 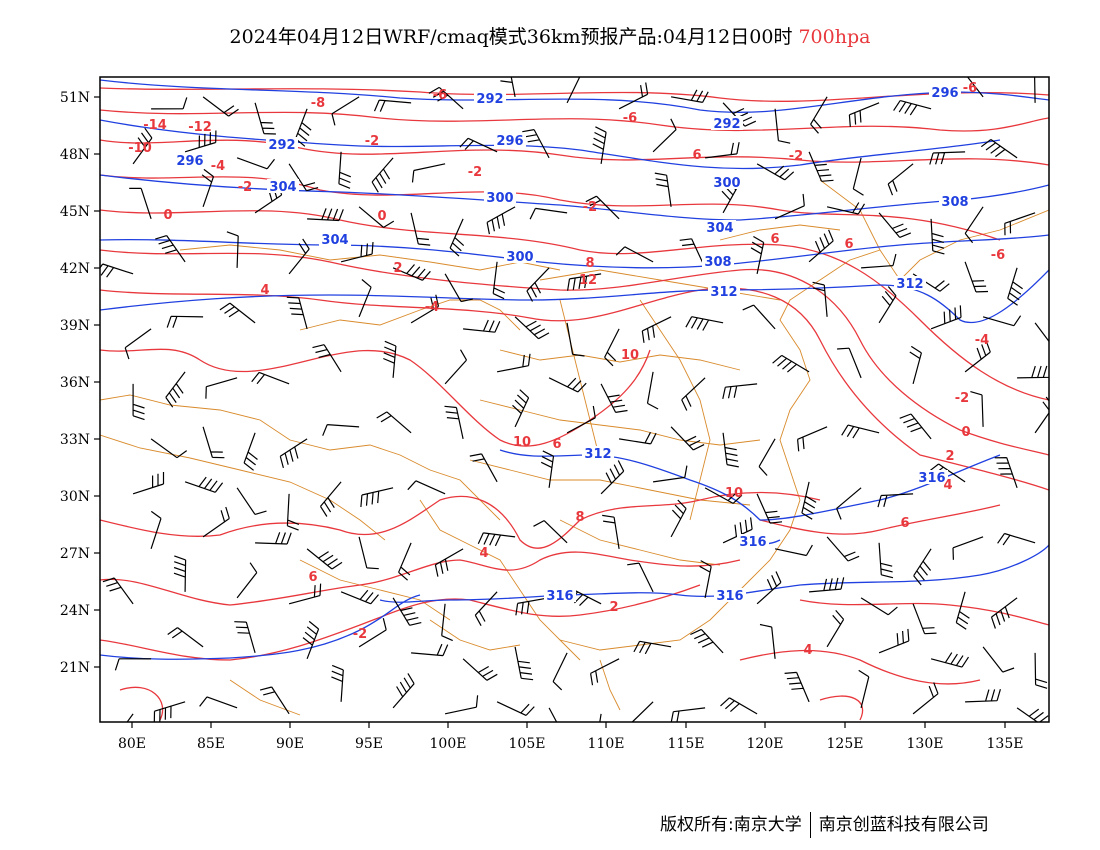 I want to click on lon-tick-label: 95E, so click(x=369, y=744).